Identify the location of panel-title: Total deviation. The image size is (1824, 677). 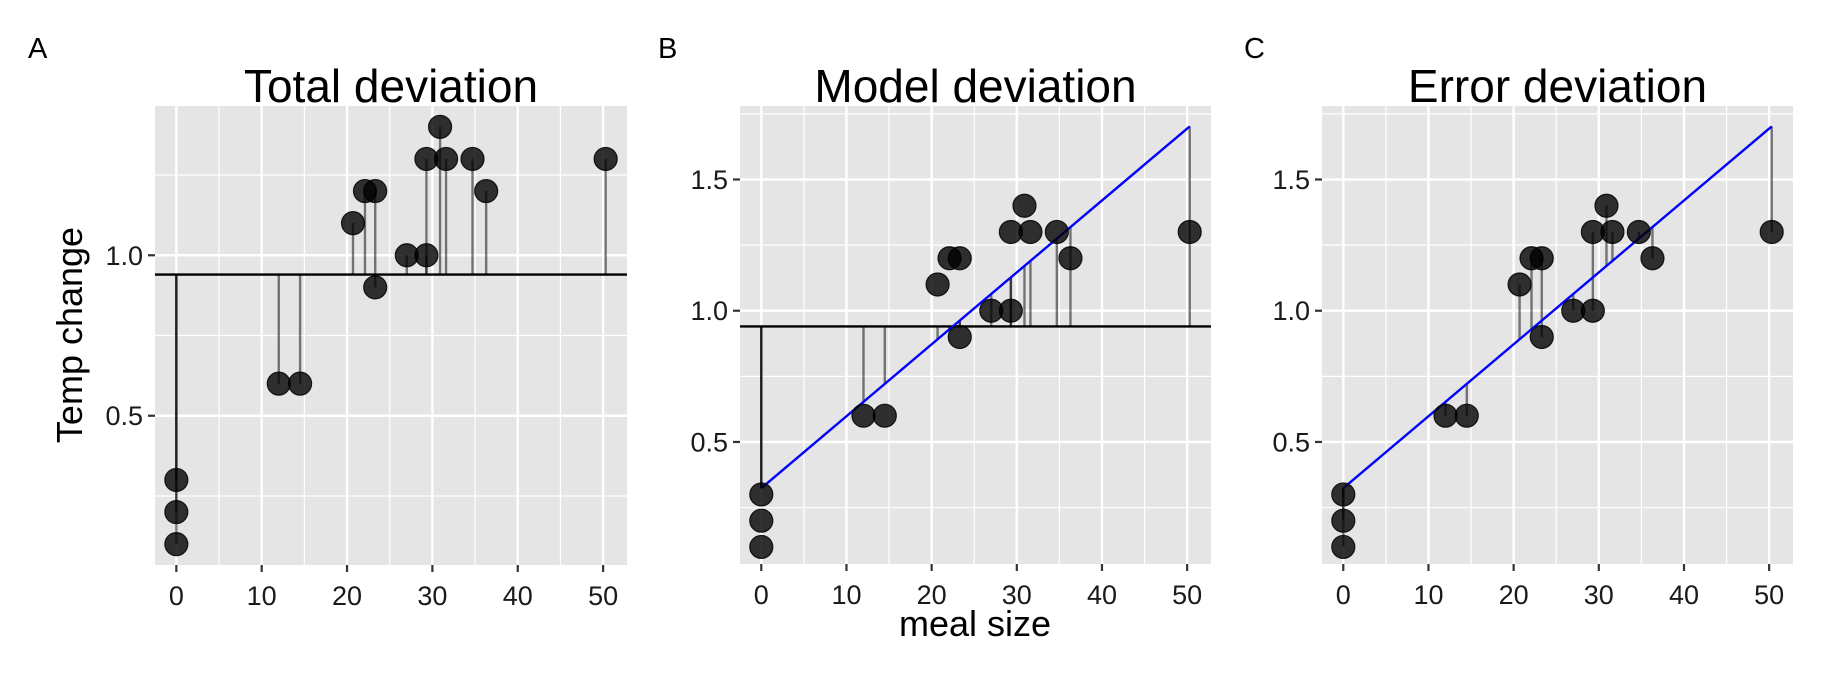
(391, 86).